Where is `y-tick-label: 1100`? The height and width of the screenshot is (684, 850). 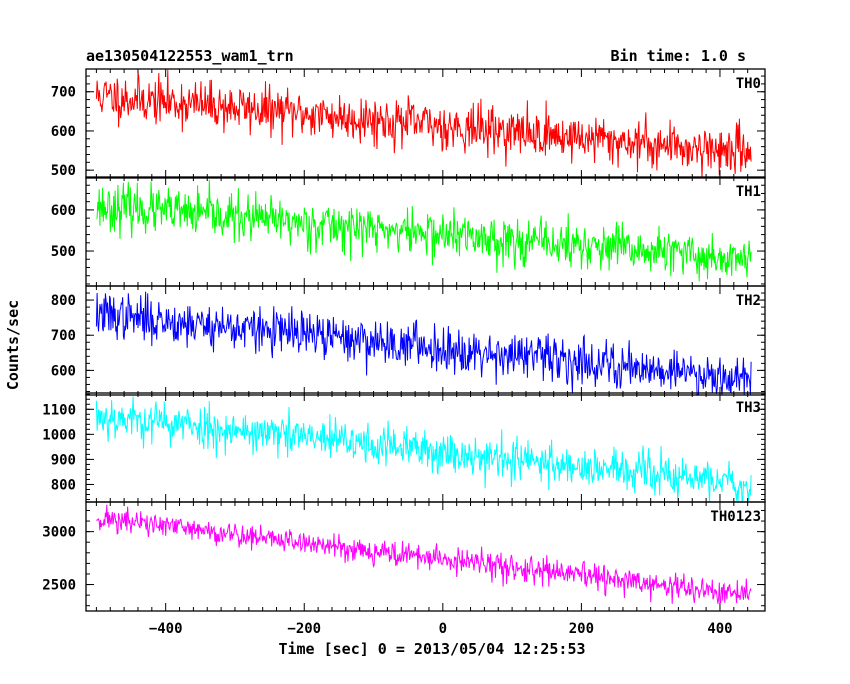
y-tick-label: 1100 is located at coordinates (59, 410).